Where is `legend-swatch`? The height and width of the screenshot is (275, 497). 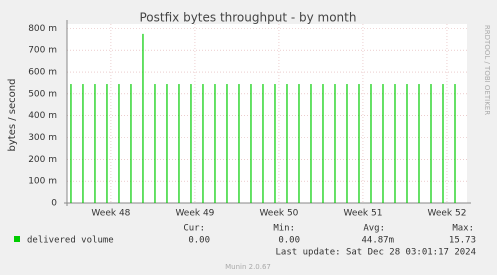
legend-swatch is located at coordinates (17, 239).